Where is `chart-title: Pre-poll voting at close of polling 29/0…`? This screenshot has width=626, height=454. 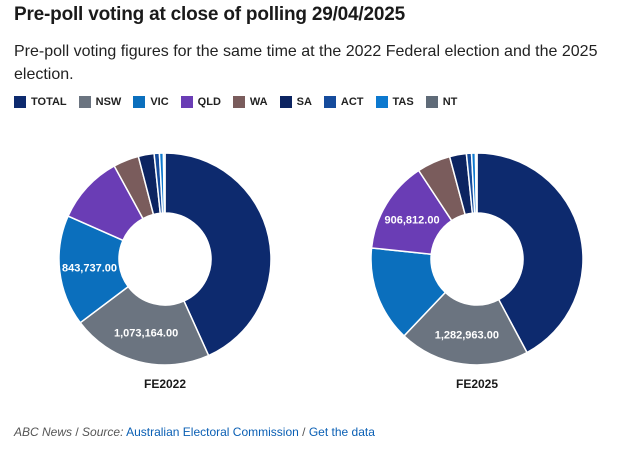
chart-title: Pre-poll voting at close of polling 29/0… is located at coordinates (209, 14).